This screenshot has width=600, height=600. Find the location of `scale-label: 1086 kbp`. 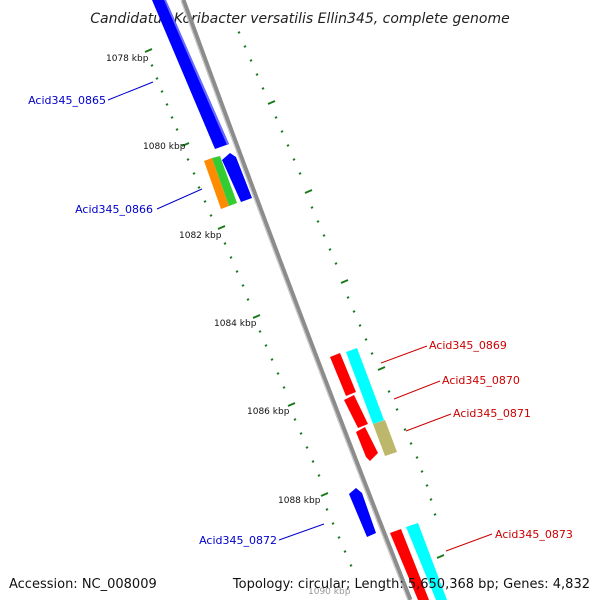

scale-label: 1086 kbp is located at coordinates (268, 412).